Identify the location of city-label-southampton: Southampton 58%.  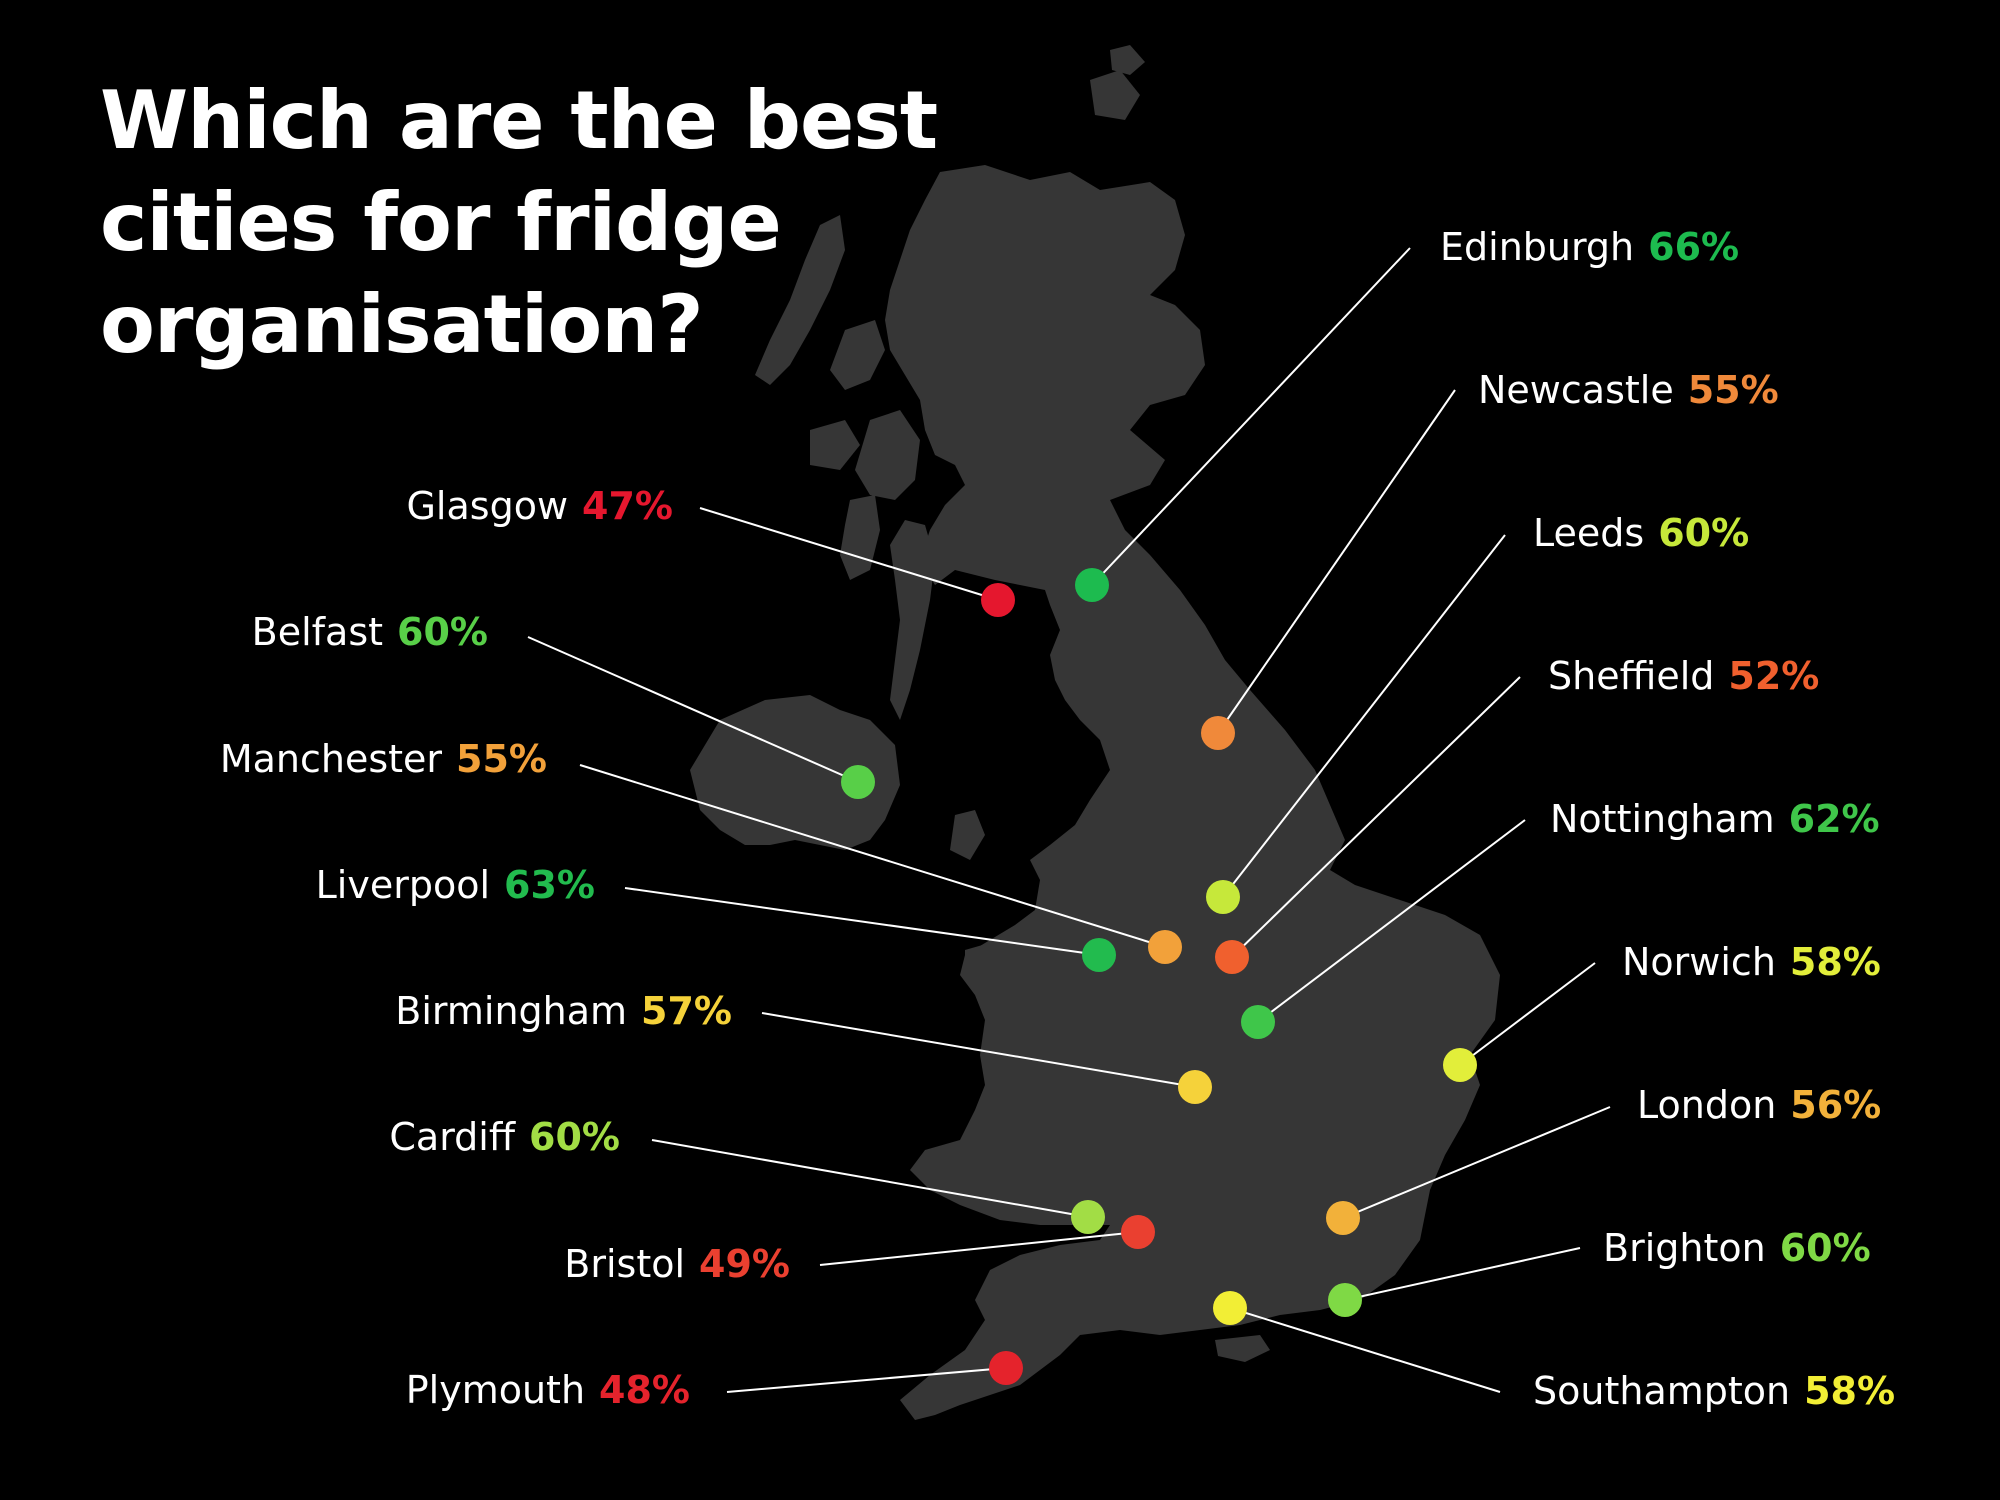
(1714, 1391).